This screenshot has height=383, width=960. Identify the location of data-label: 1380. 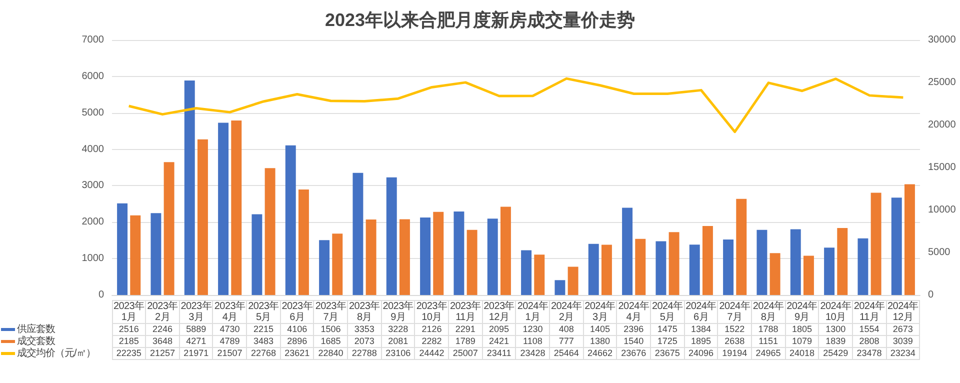
(600, 342).